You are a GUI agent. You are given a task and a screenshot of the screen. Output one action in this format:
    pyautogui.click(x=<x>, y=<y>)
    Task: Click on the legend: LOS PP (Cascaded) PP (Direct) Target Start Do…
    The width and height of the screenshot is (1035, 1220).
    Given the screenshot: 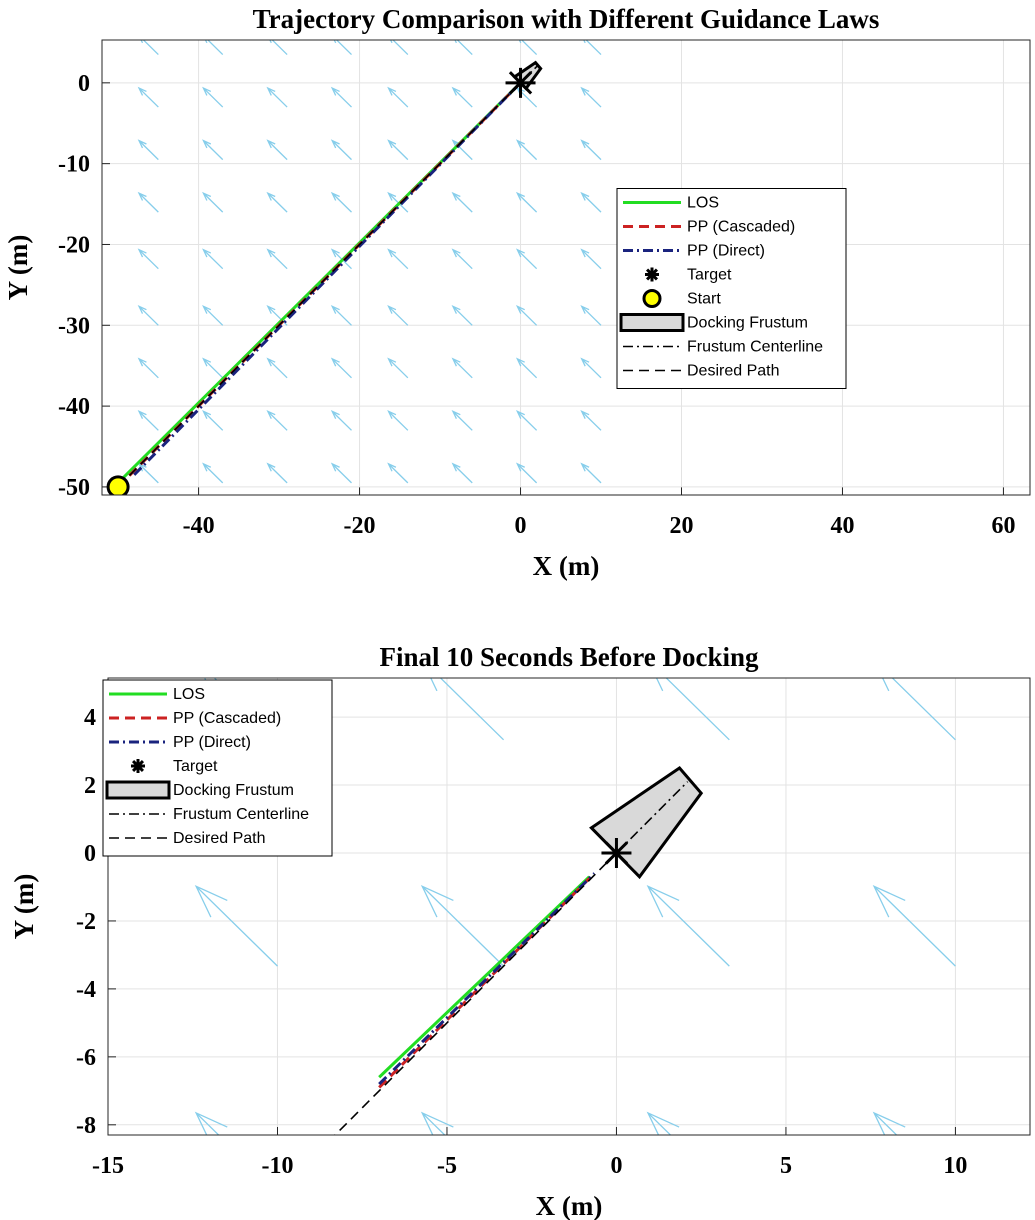 What is the action you would take?
    pyautogui.click(x=731, y=288)
    